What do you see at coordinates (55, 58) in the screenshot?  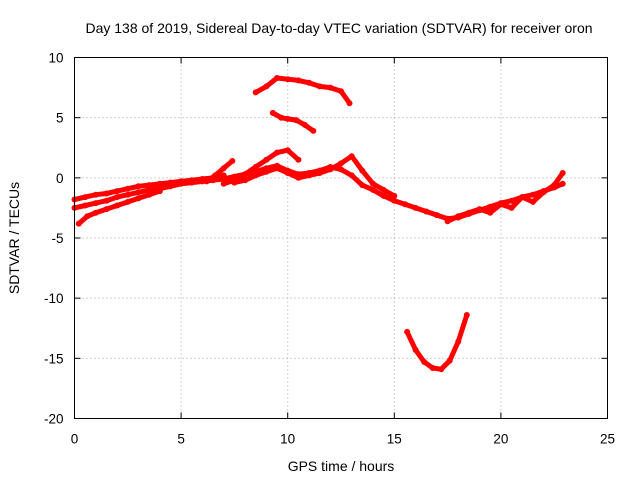 I see `y-tick-label: 10` at bounding box center [55, 58].